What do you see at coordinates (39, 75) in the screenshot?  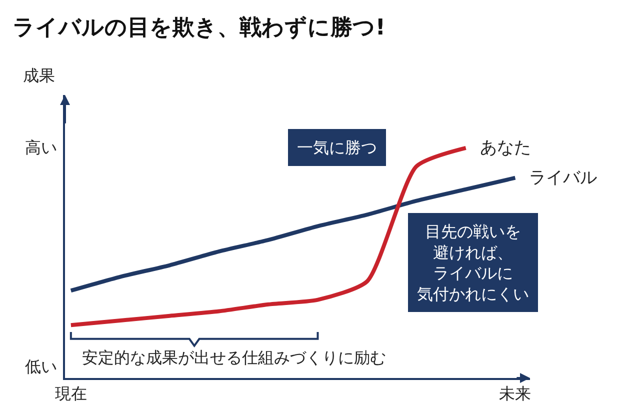 I see `y-axis-title: 成果` at bounding box center [39, 75].